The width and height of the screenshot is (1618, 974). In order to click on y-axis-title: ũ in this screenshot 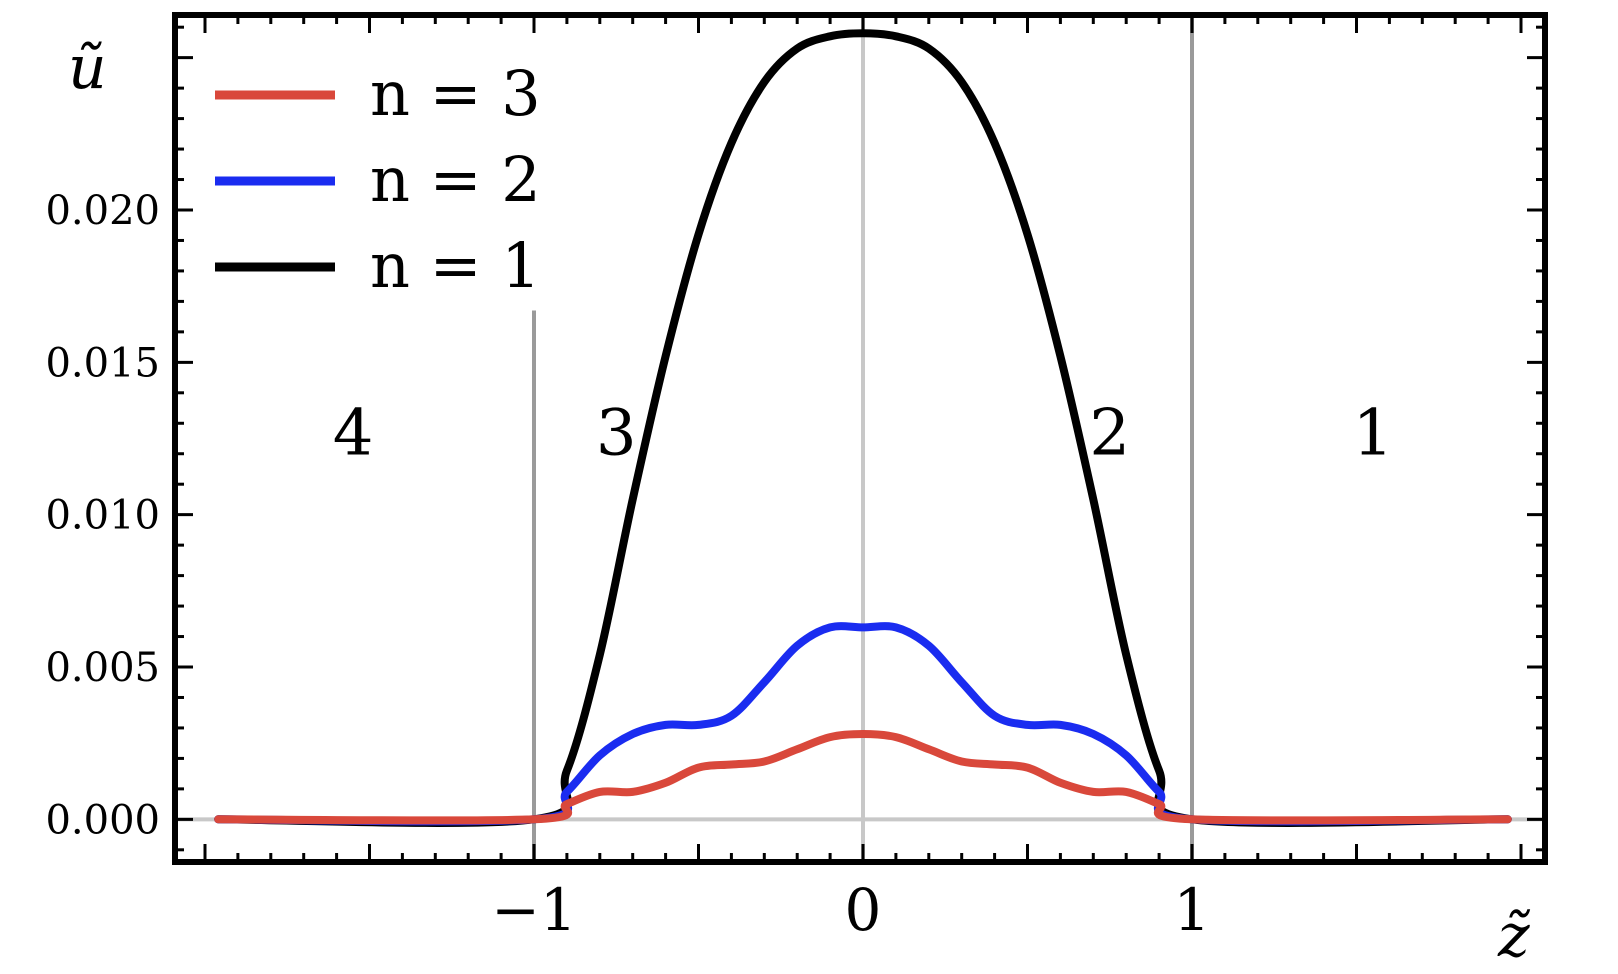, I will do `click(87, 68)`.